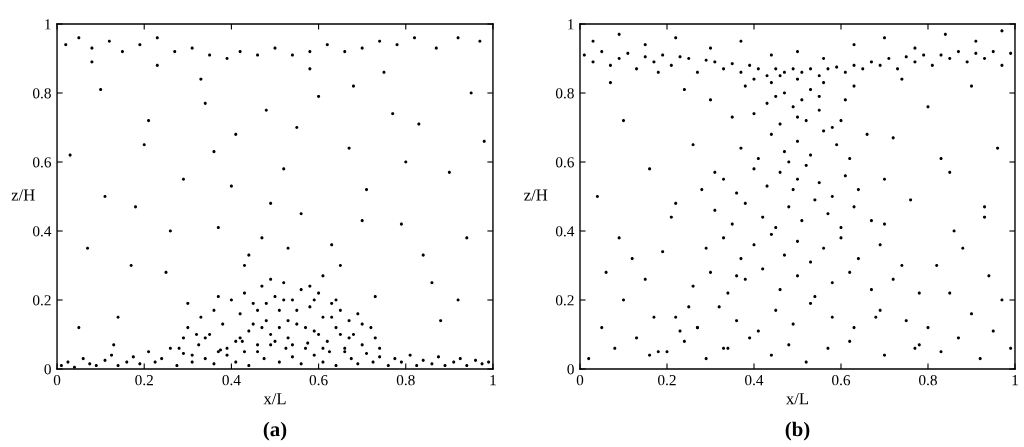 The width and height of the screenshot is (1024, 447). What do you see at coordinates (797, 431) in the screenshot?
I see `text: (b)` at bounding box center [797, 431].